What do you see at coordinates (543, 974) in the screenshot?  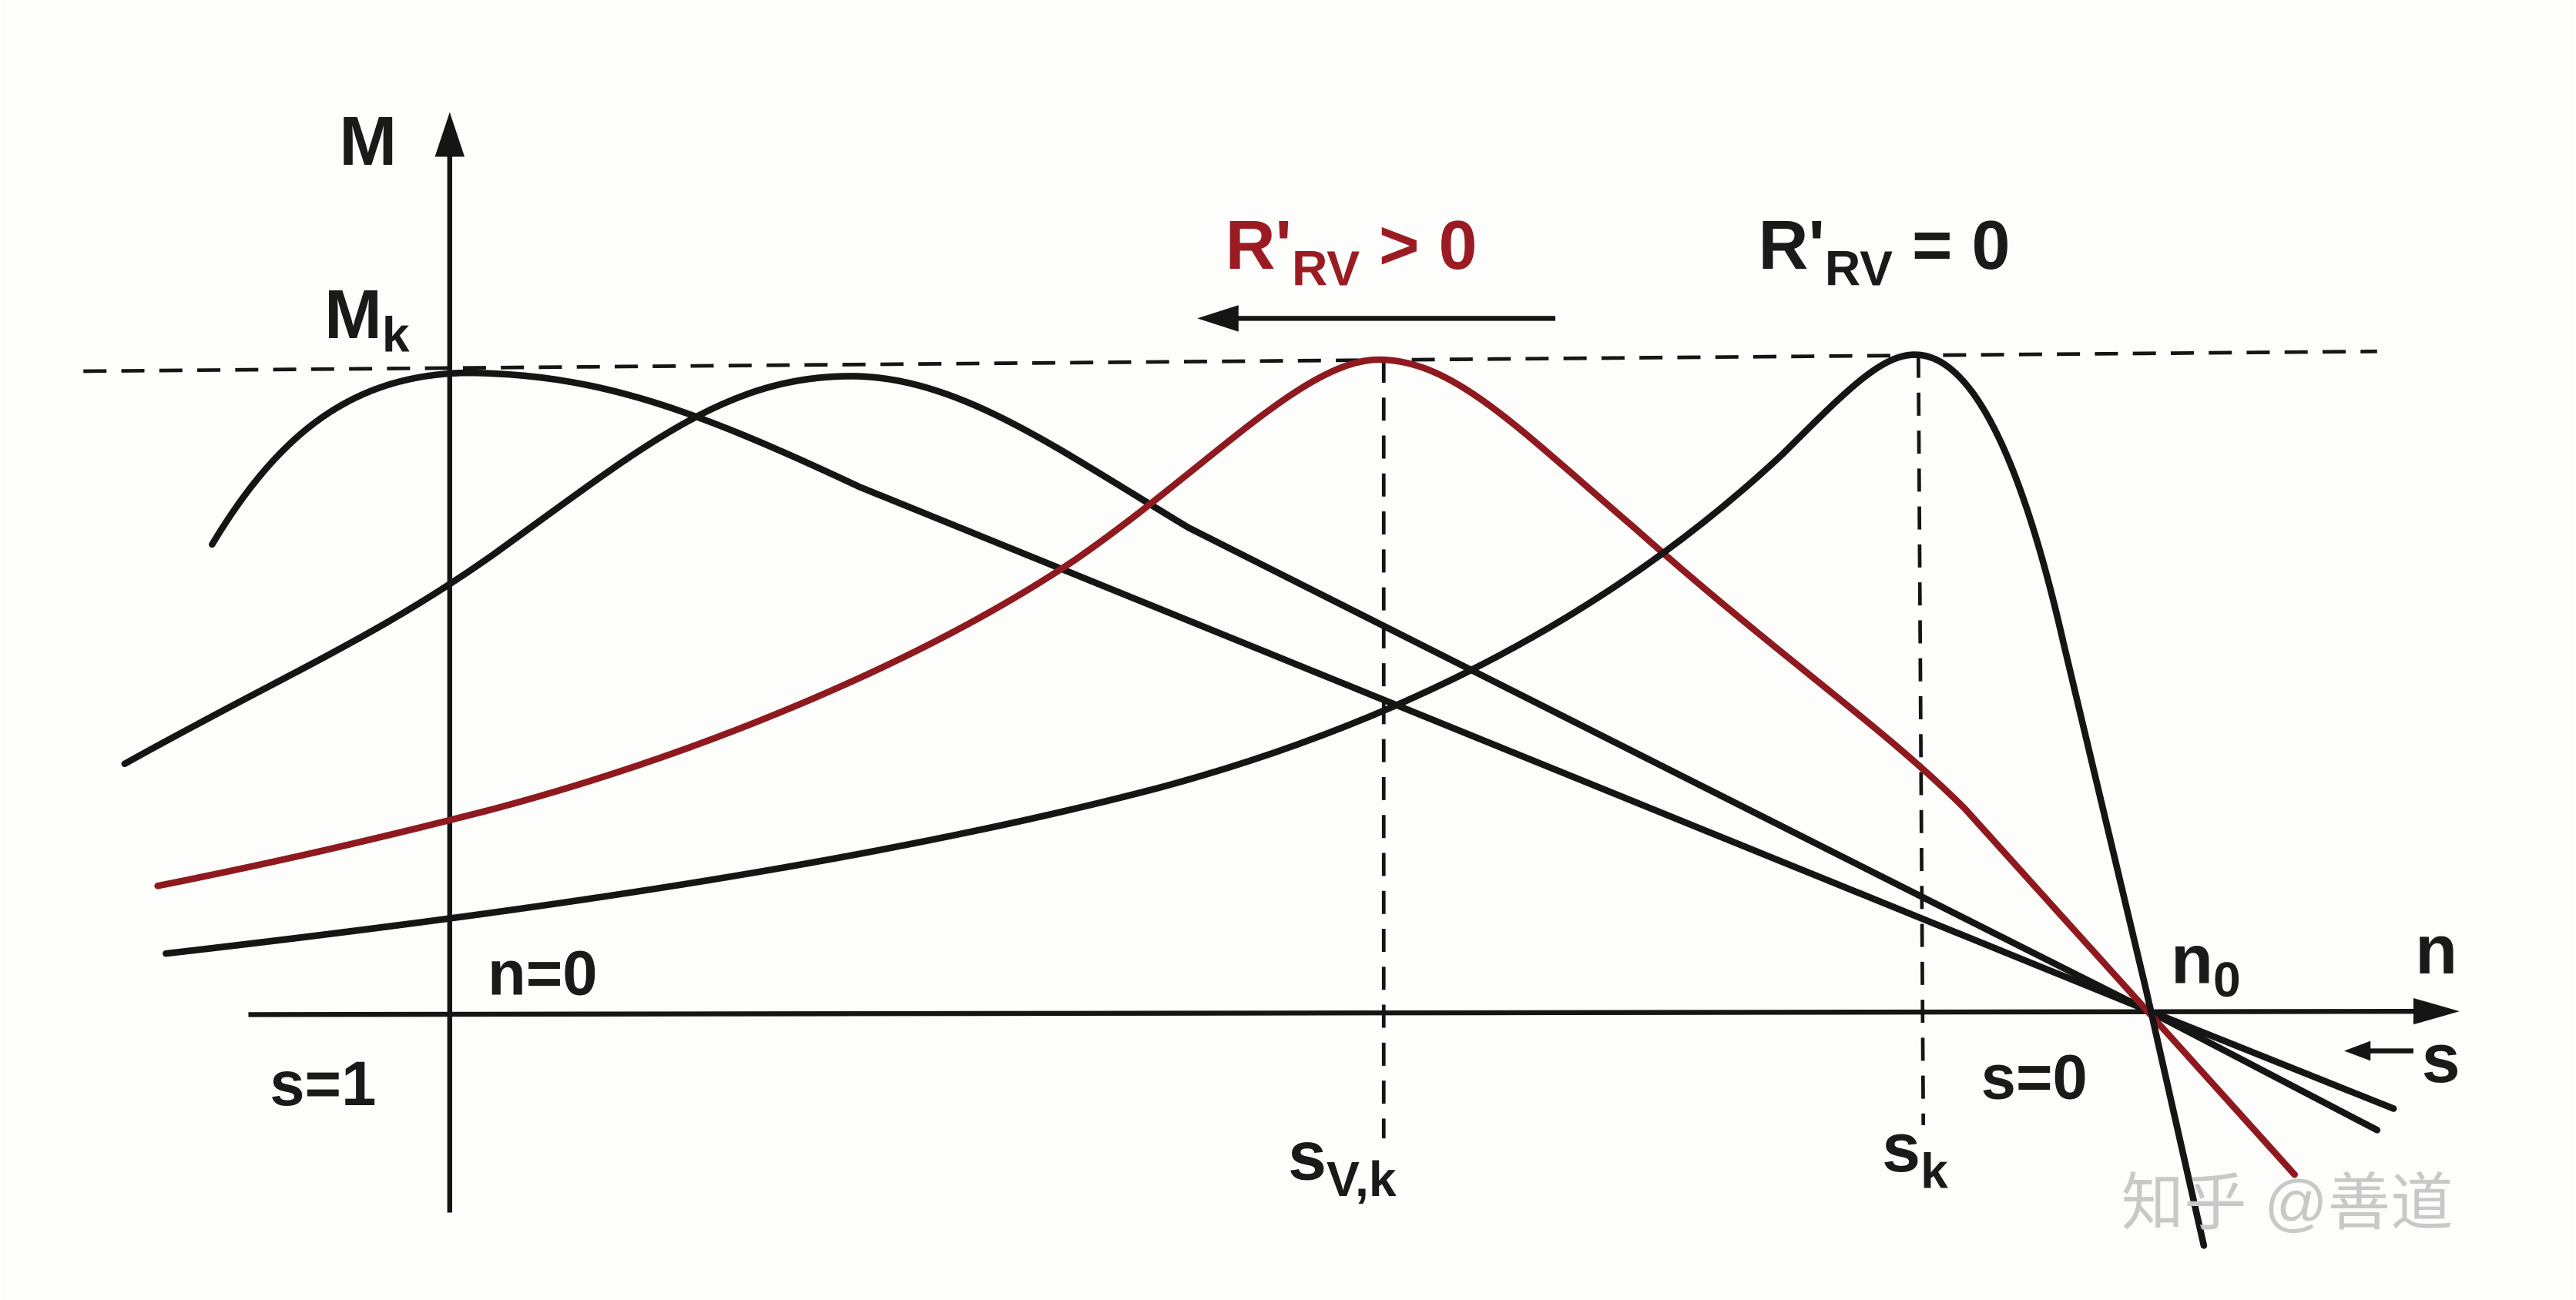 I see `n-zero-label: n=0` at bounding box center [543, 974].